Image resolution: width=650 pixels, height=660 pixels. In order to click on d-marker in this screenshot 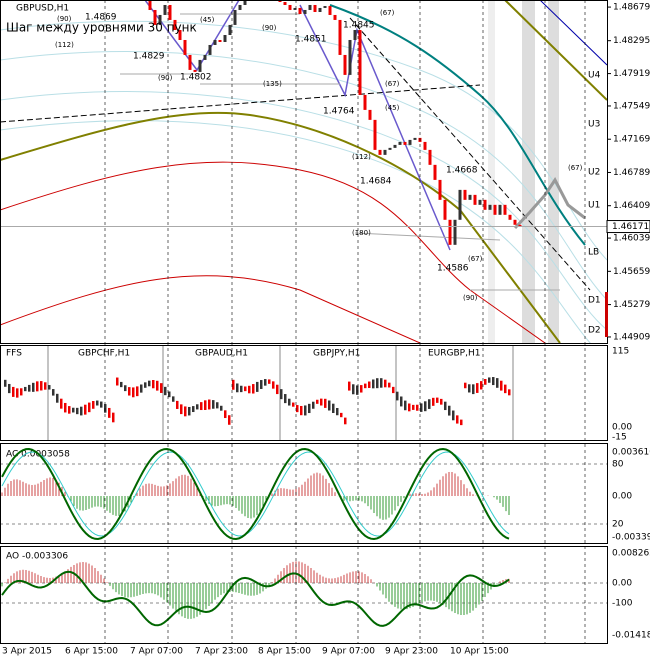, I will do `click(606, 314)`.